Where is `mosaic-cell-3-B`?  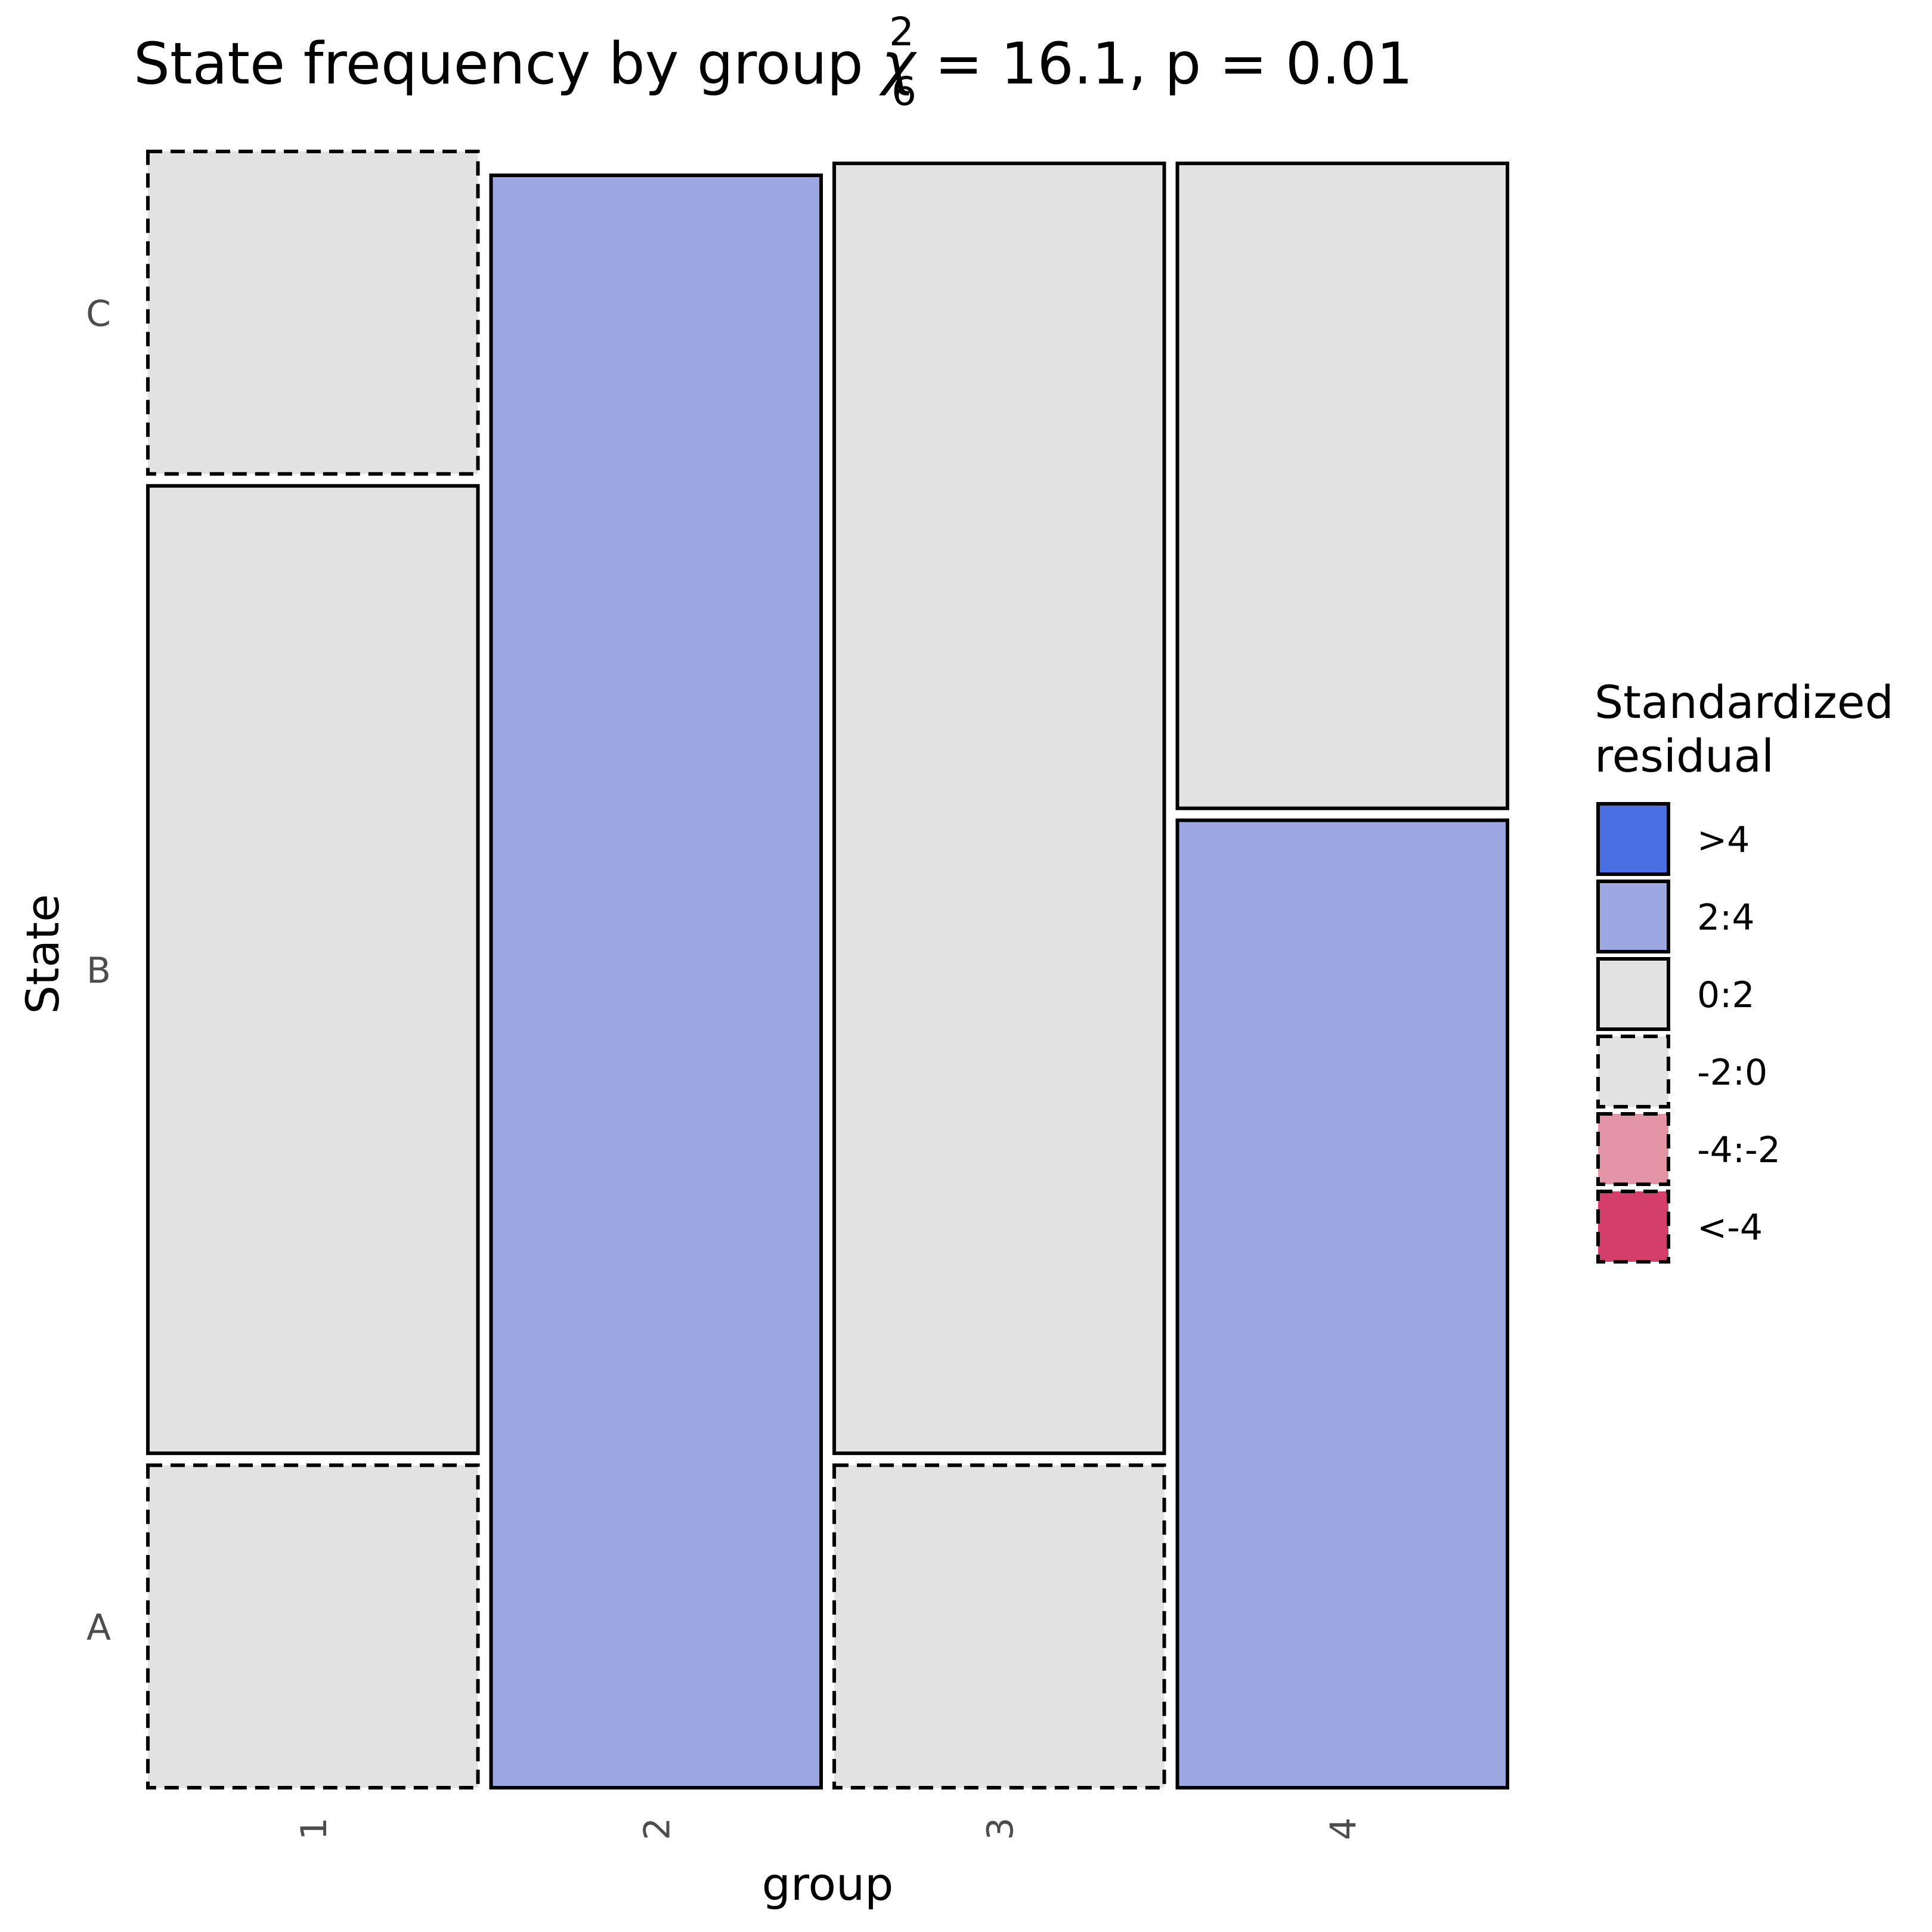
mosaic-cell-3-B is located at coordinates (999, 809).